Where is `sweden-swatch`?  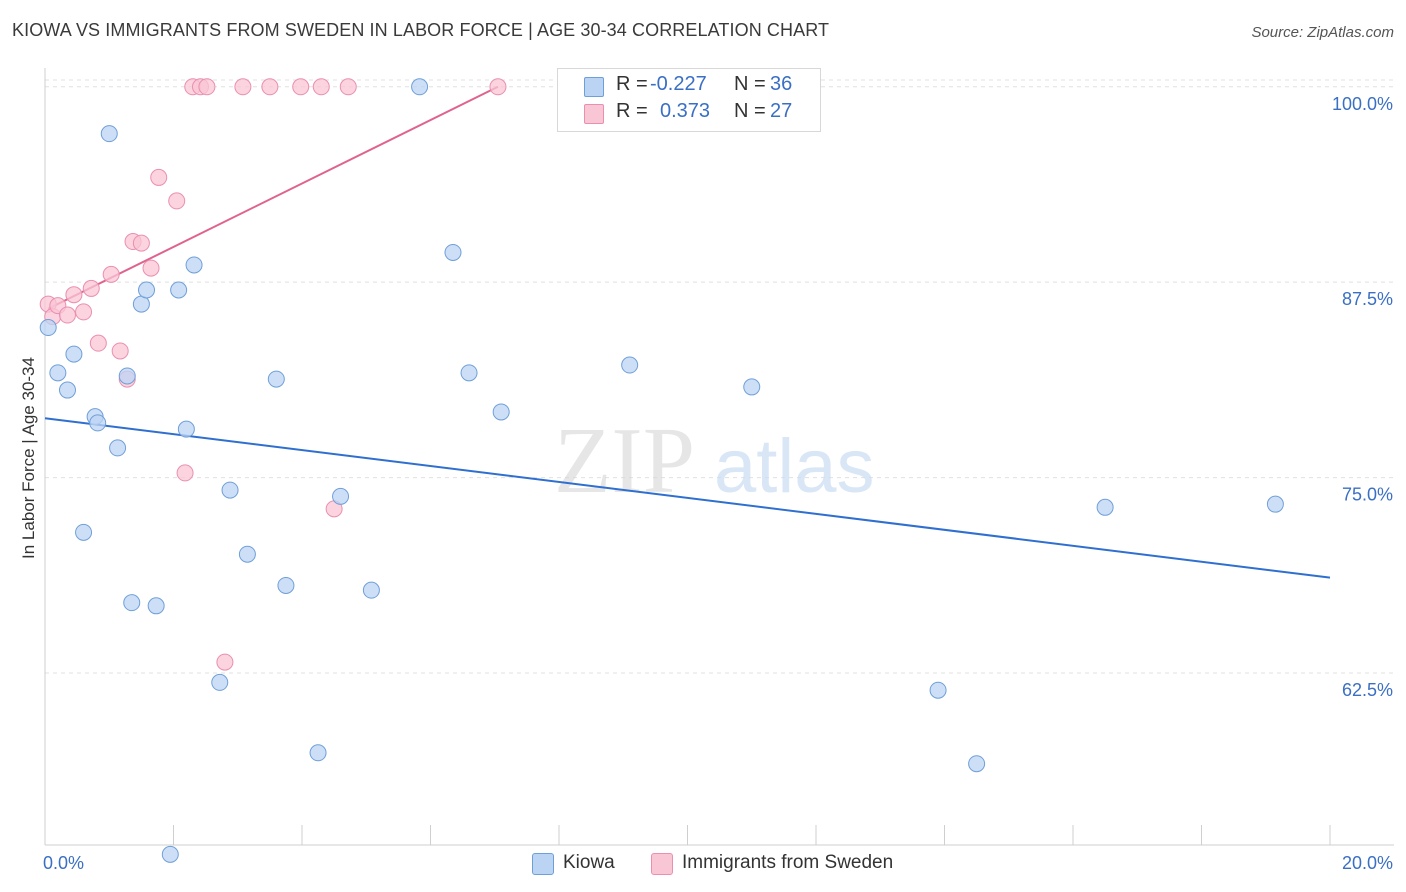 sweden-swatch is located at coordinates (594, 114).